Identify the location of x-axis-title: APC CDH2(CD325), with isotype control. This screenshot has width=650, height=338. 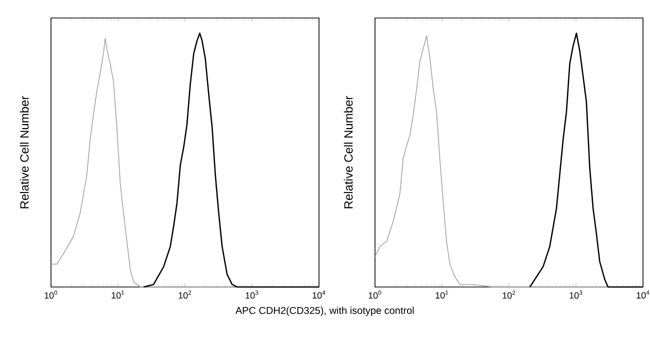
(324, 311).